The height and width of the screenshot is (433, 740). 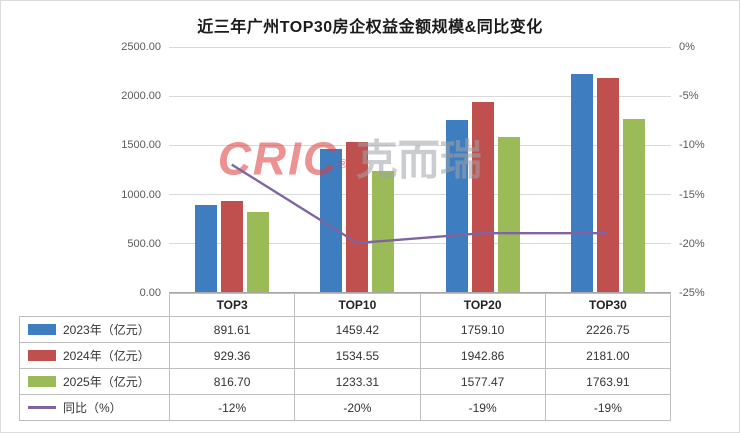 I want to click on right-axis: 0% -5% -10% -15% -20% -25%, so click(x=696, y=170).